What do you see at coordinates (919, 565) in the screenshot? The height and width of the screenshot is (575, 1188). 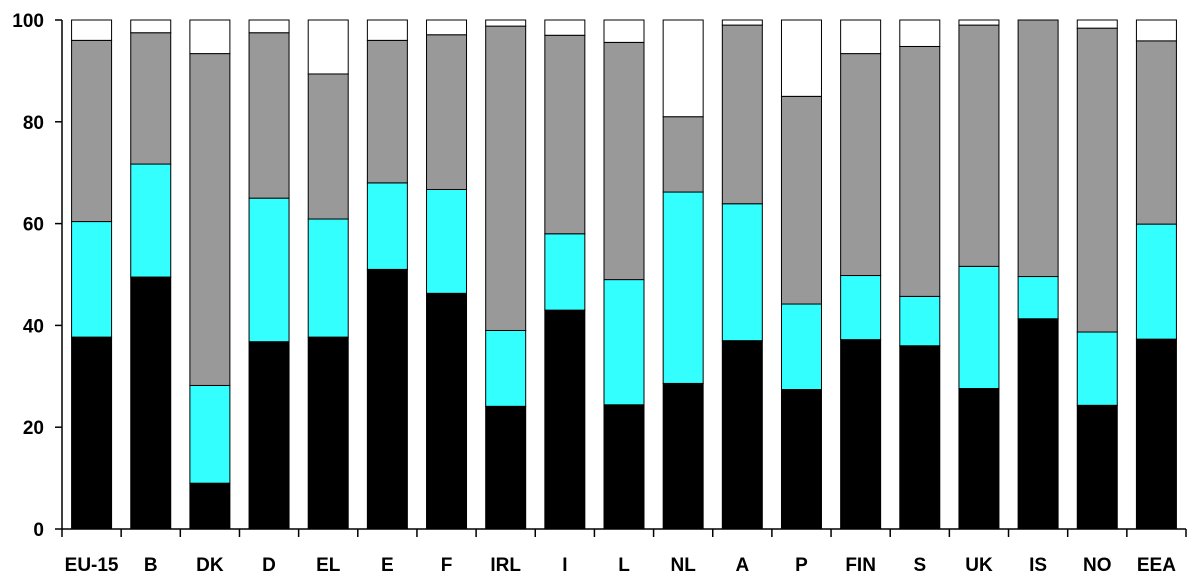 I see `x-tick-label: S` at bounding box center [919, 565].